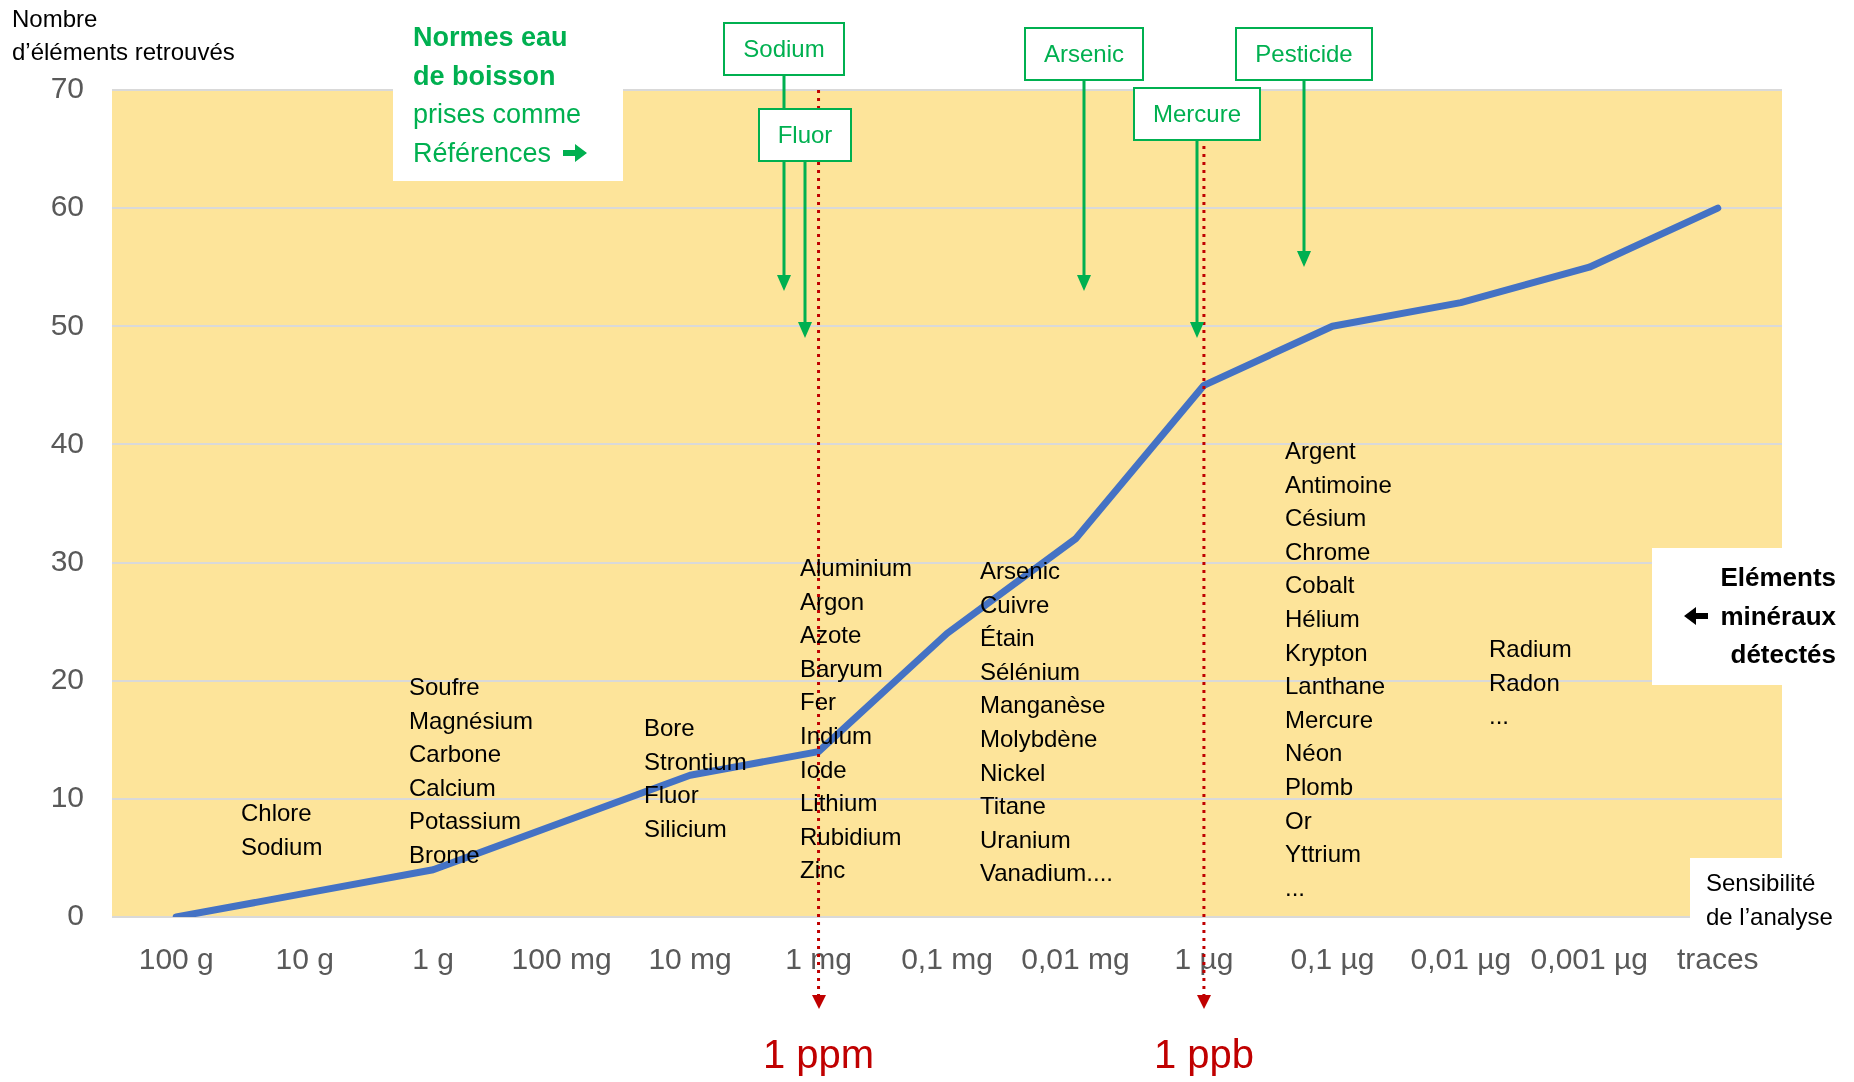 The width and height of the screenshot is (1854, 1082). What do you see at coordinates (67, 797) in the screenshot?
I see `y-tick-label: 10` at bounding box center [67, 797].